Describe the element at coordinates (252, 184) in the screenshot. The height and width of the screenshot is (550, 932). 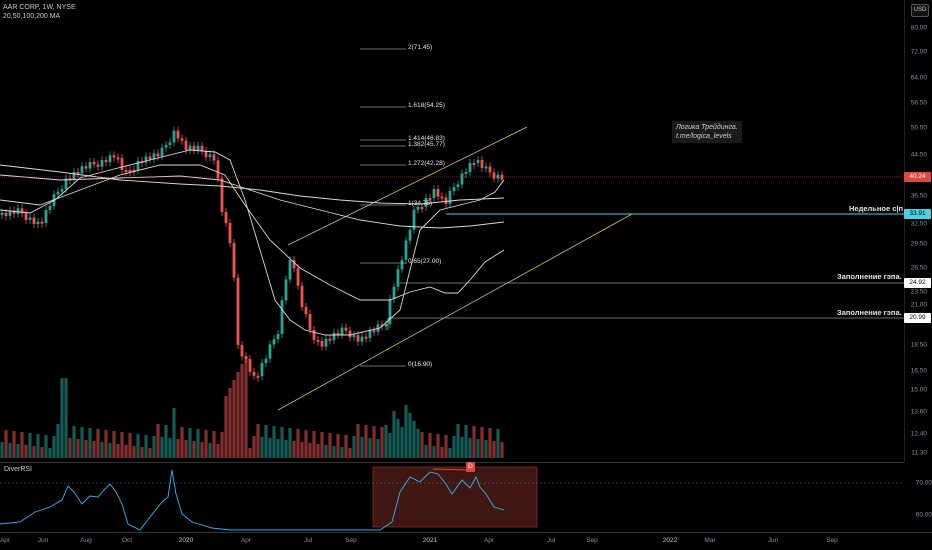
I see `ma-200-line` at that location.